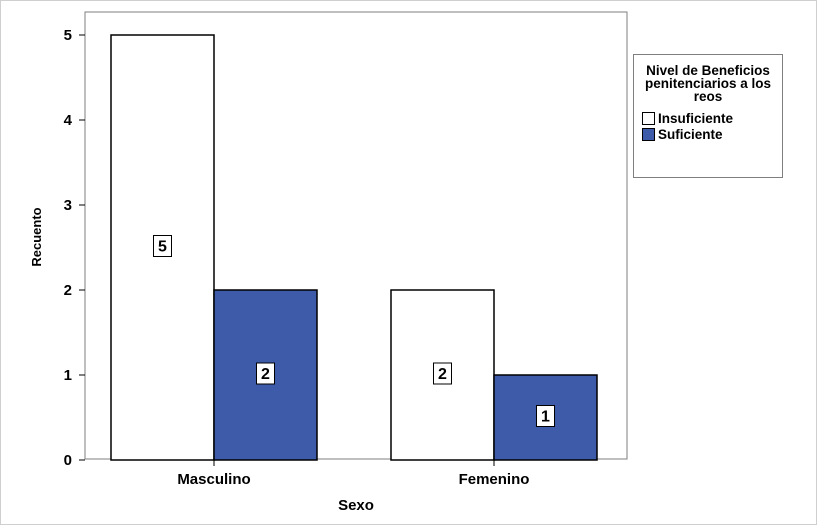 The height and width of the screenshot is (526, 817). What do you see at coordinates (690, 134) in the screenshot?
I see `legend-label: Suficiente` at bounding box center [690, 134].